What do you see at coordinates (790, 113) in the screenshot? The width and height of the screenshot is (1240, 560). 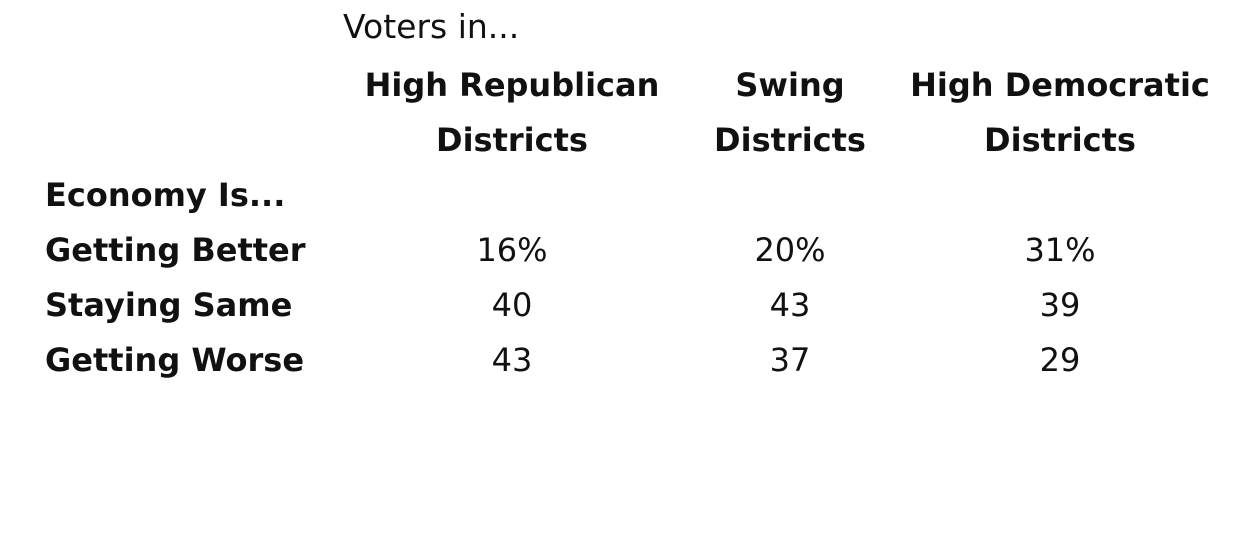 I see `column-header-swing: Swing Districts` at bounding box center [790, 113].